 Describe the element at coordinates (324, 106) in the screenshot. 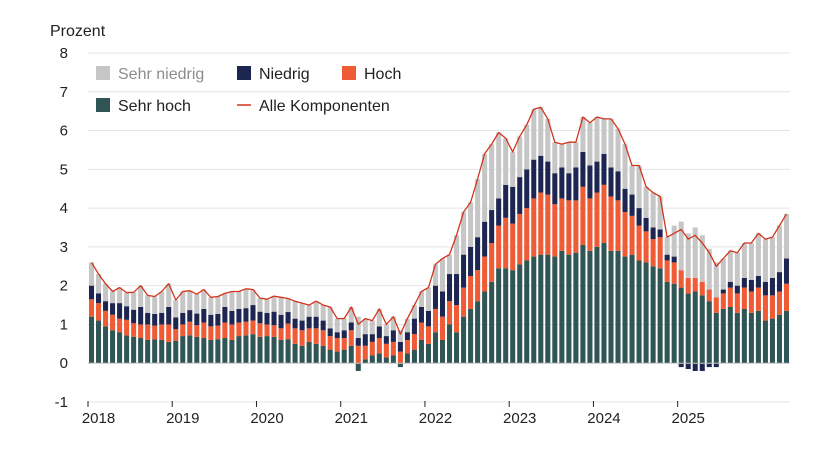

I see `legend-label: Alle Komponenten` at that location.